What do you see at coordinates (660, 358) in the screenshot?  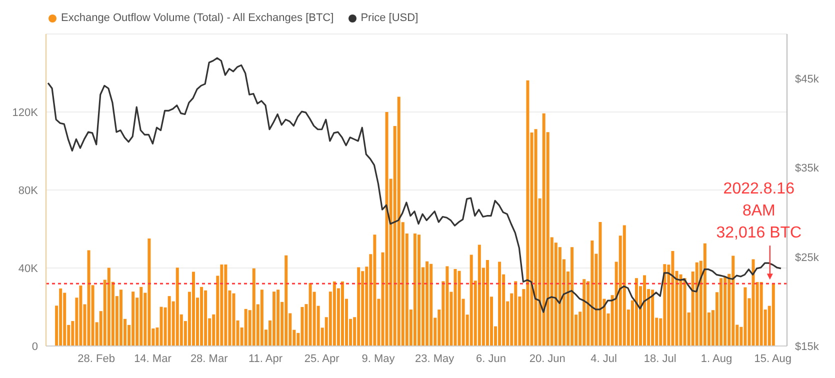 I see `x-tick-label: 18. Jul` at bounding box center [660, 358].